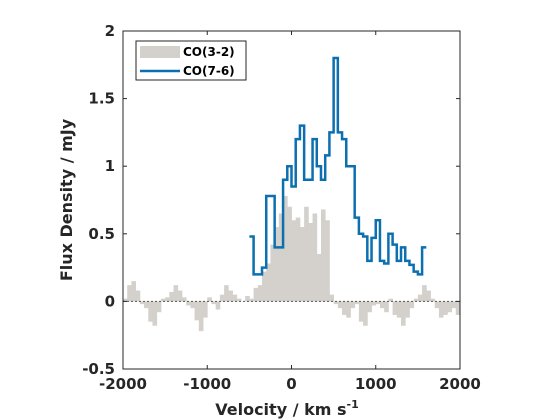  Describe the element at coordinates (160, 52) in the screenshot. I see `legend-swatch-co32` at that location.